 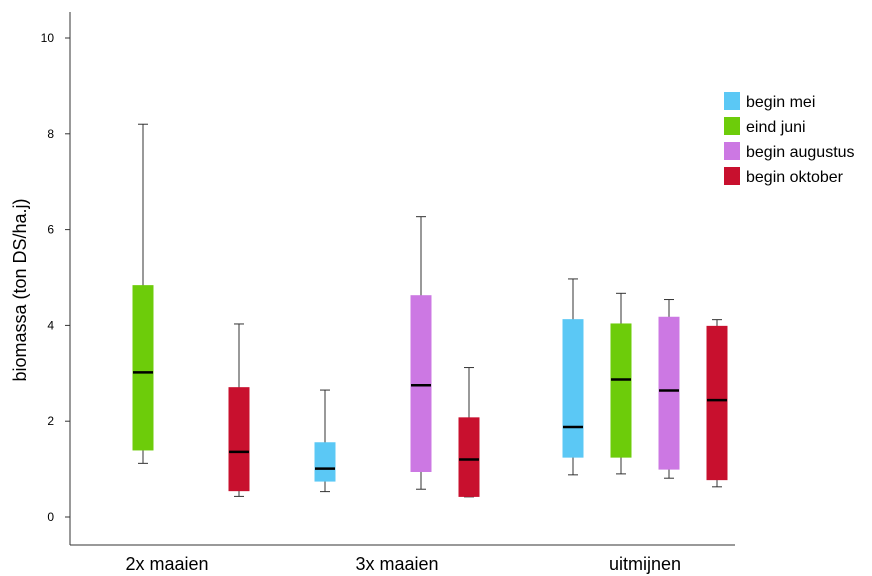 I want to click on y-tick-label: 2, so click(x=50, y=421).